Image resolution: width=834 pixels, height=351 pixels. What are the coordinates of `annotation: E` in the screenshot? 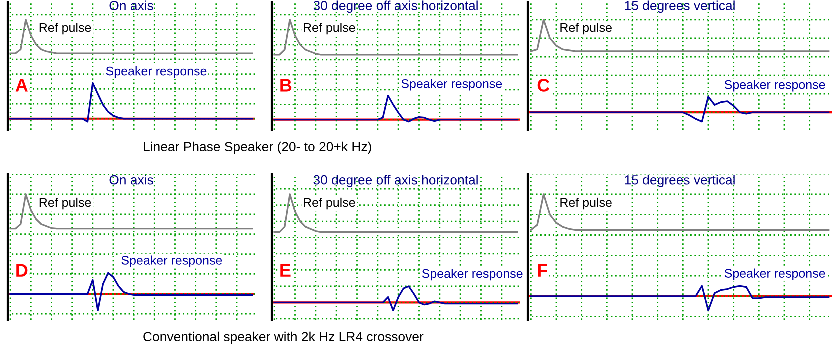 It's located at (285, 270).